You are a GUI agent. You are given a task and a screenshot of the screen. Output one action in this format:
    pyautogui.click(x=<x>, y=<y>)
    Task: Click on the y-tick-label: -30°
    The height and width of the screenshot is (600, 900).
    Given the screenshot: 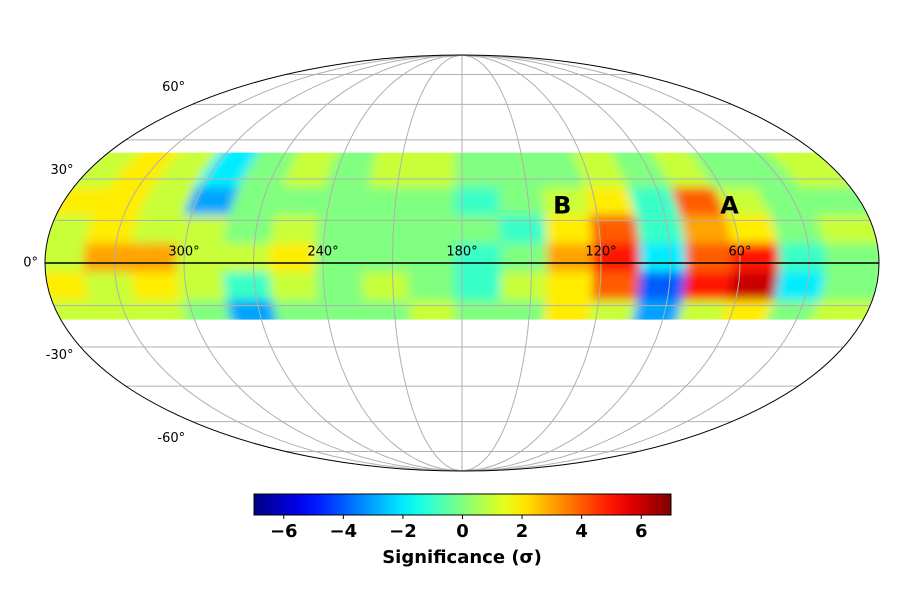 What is the action you would take?
    pyautogui.click(x=60, y=355)
    